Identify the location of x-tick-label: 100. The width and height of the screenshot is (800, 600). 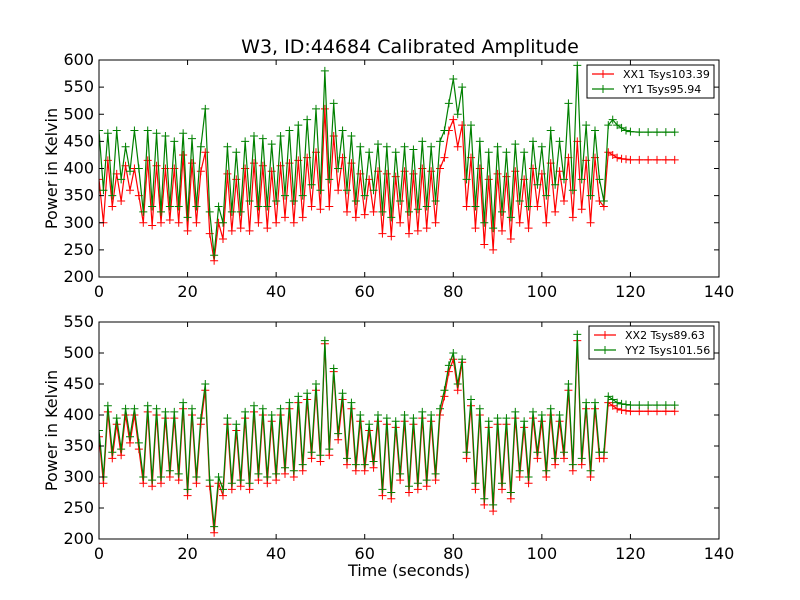
(542, 553).